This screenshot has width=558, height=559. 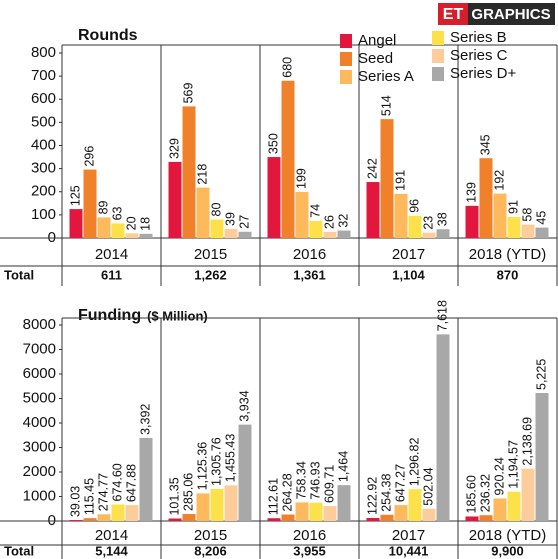 I want to click on value-label: 80, so click(x=216, y=210).